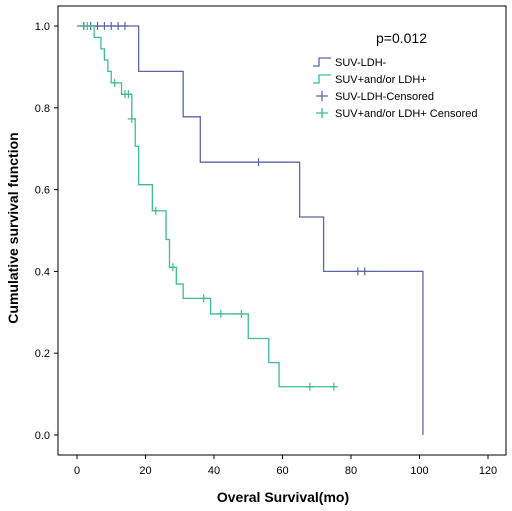 Image resolution: width=512 pixels, height=511 pixels. Describe the element at coordinates (77, 471) in the screenshot. I see `x-tick-label: 0` at that location.